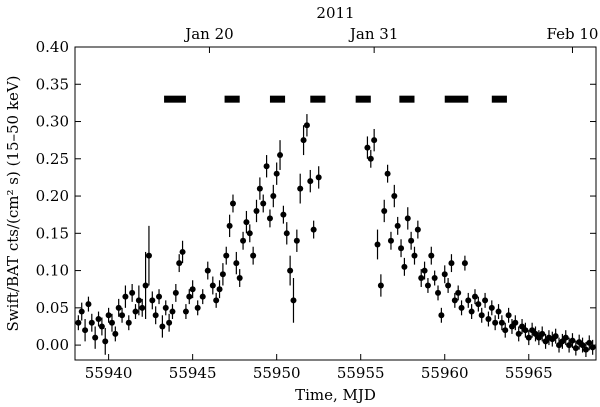 Image resolution: width=600 pixels, height=407 pixels. What do you see at coordinates (319, 368) in the screenshot?
I see `x-axis-ticks: 55940 55945 55950 55955 55960 55965` at bounding box center [319, 368].